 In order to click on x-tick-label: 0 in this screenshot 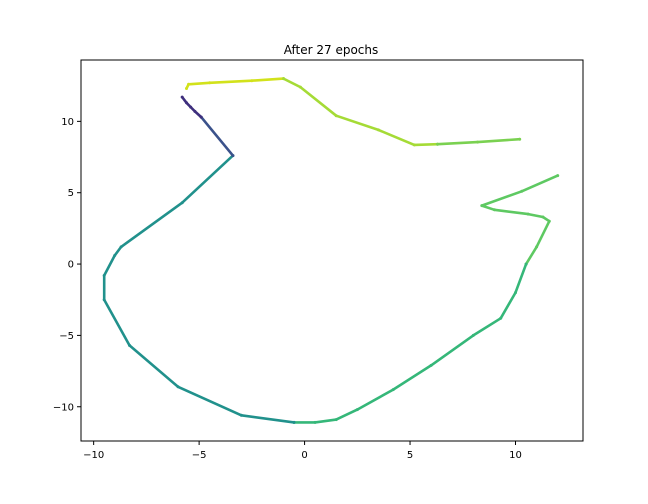, I will do `click(304, 455)`.